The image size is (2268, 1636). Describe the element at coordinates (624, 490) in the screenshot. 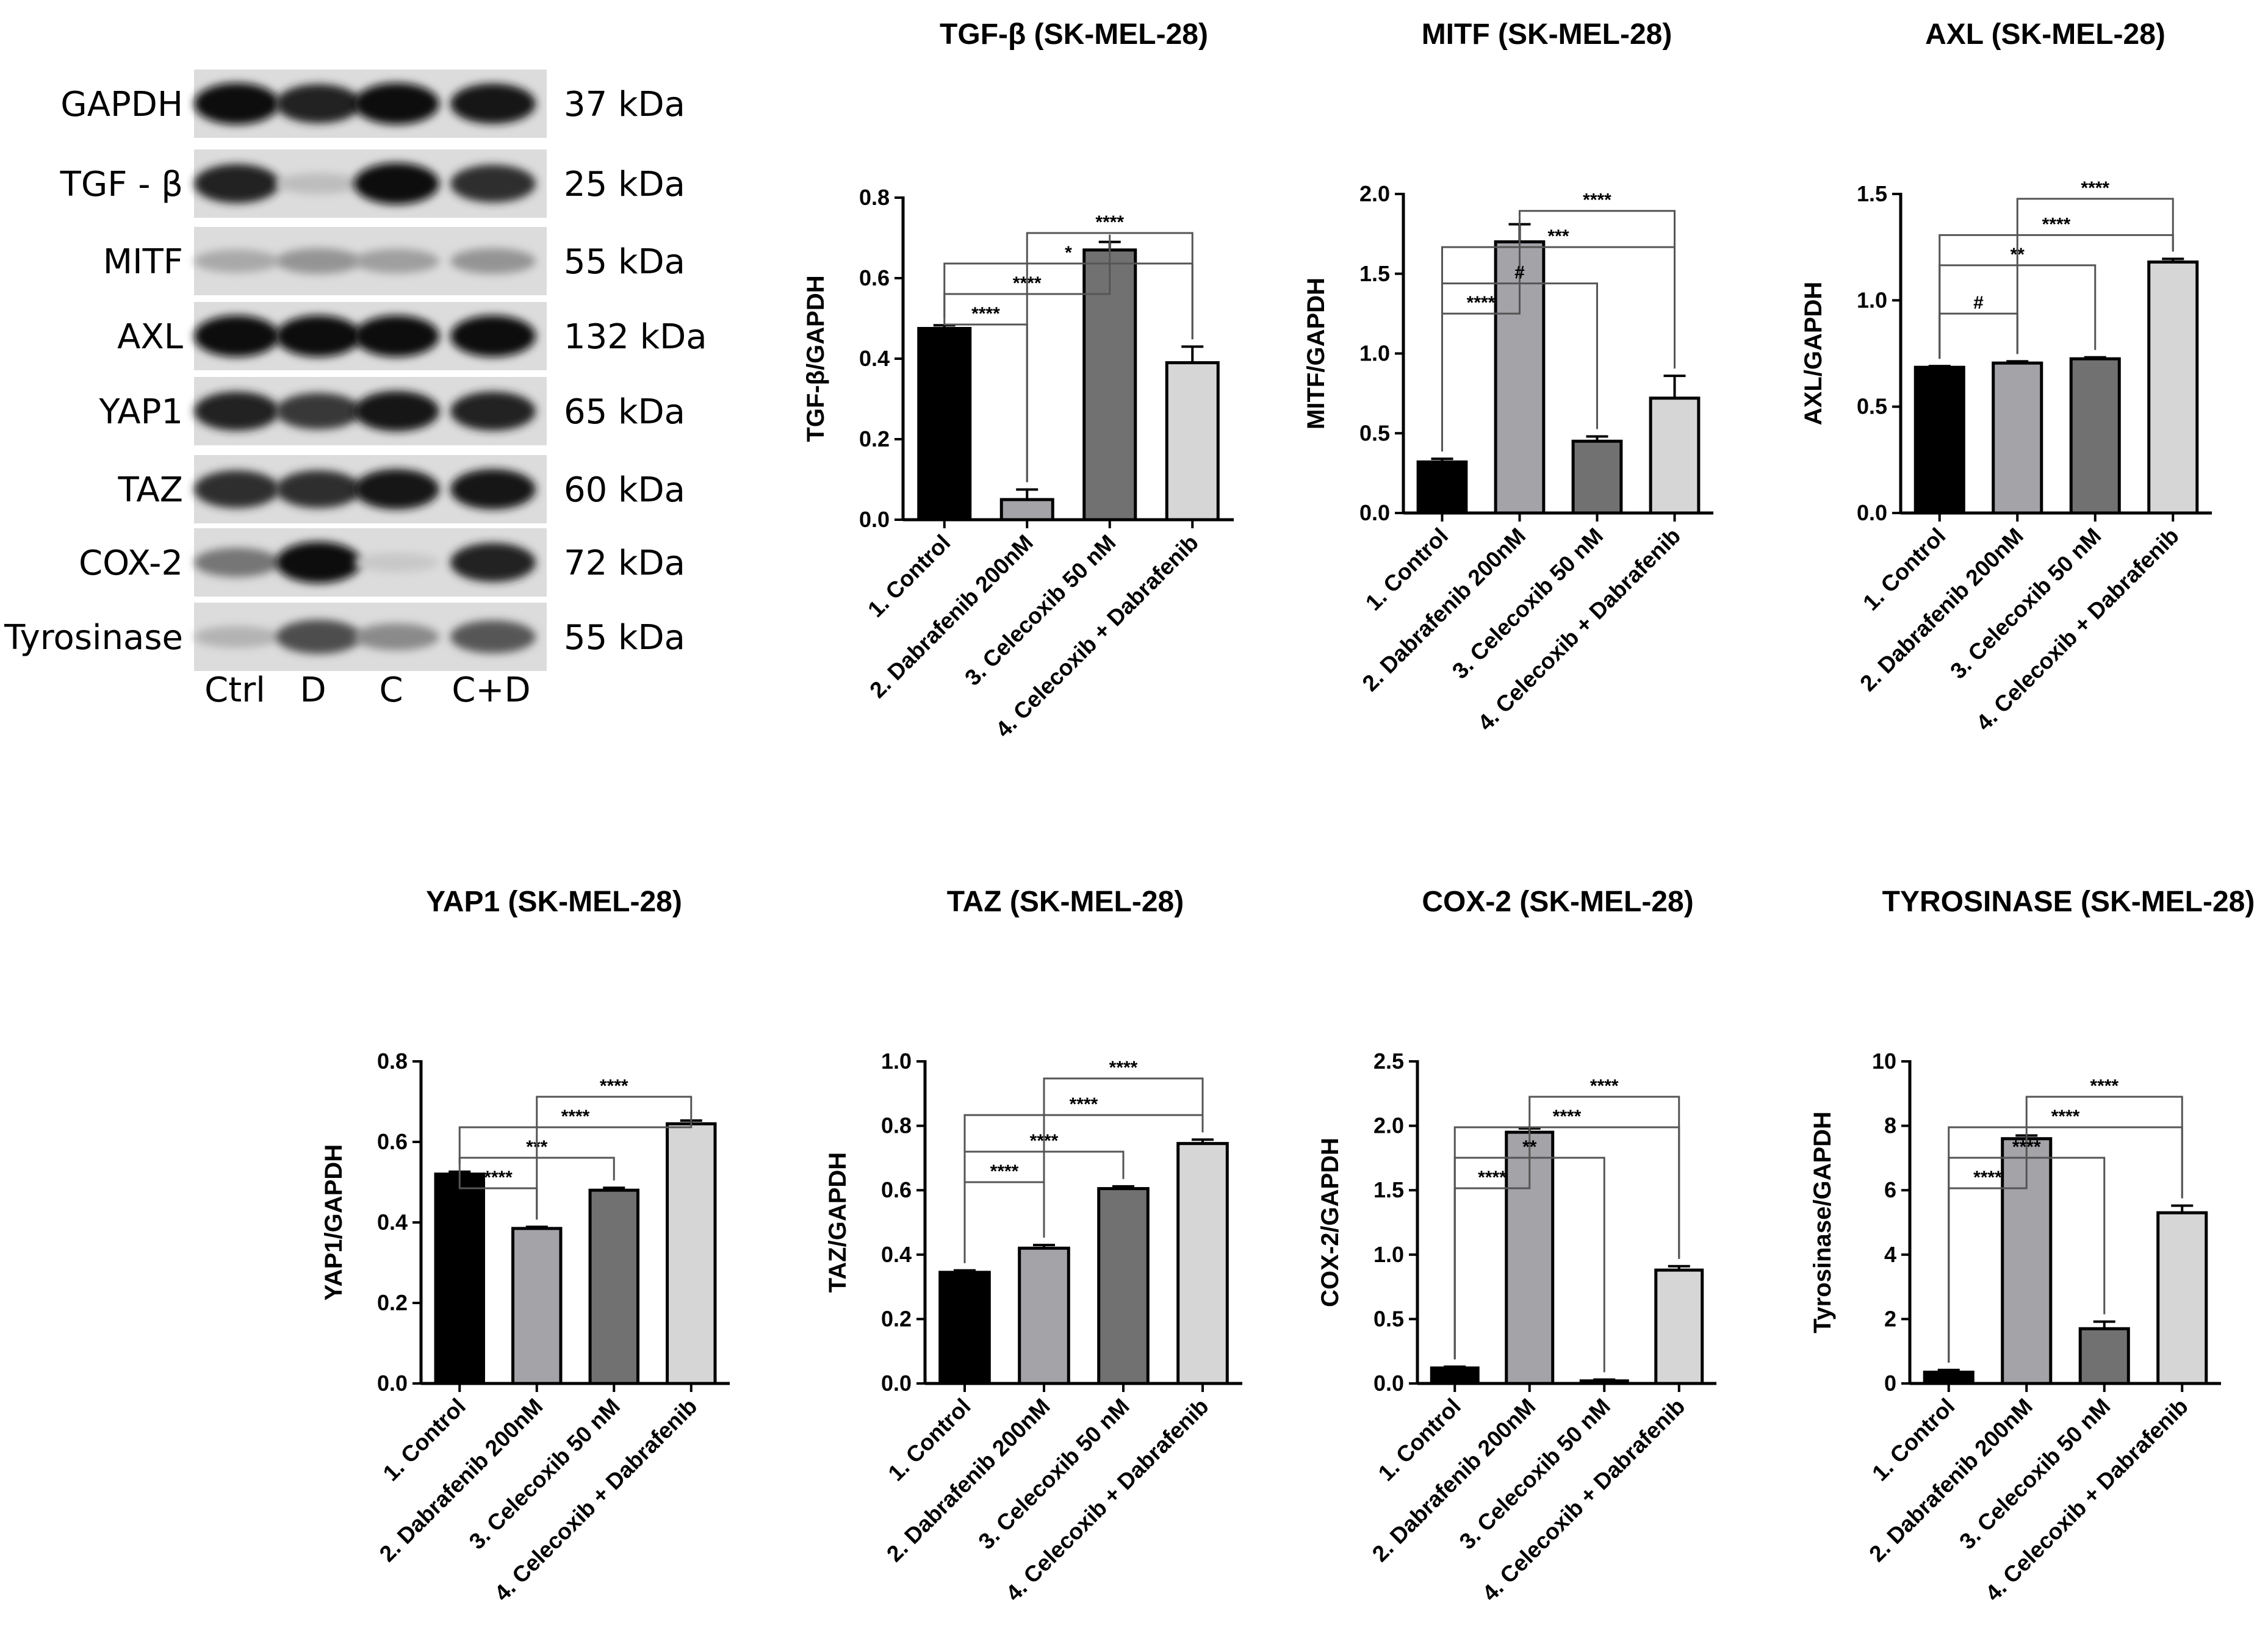

I see `blot-size-label: 60 kDa` at that location.